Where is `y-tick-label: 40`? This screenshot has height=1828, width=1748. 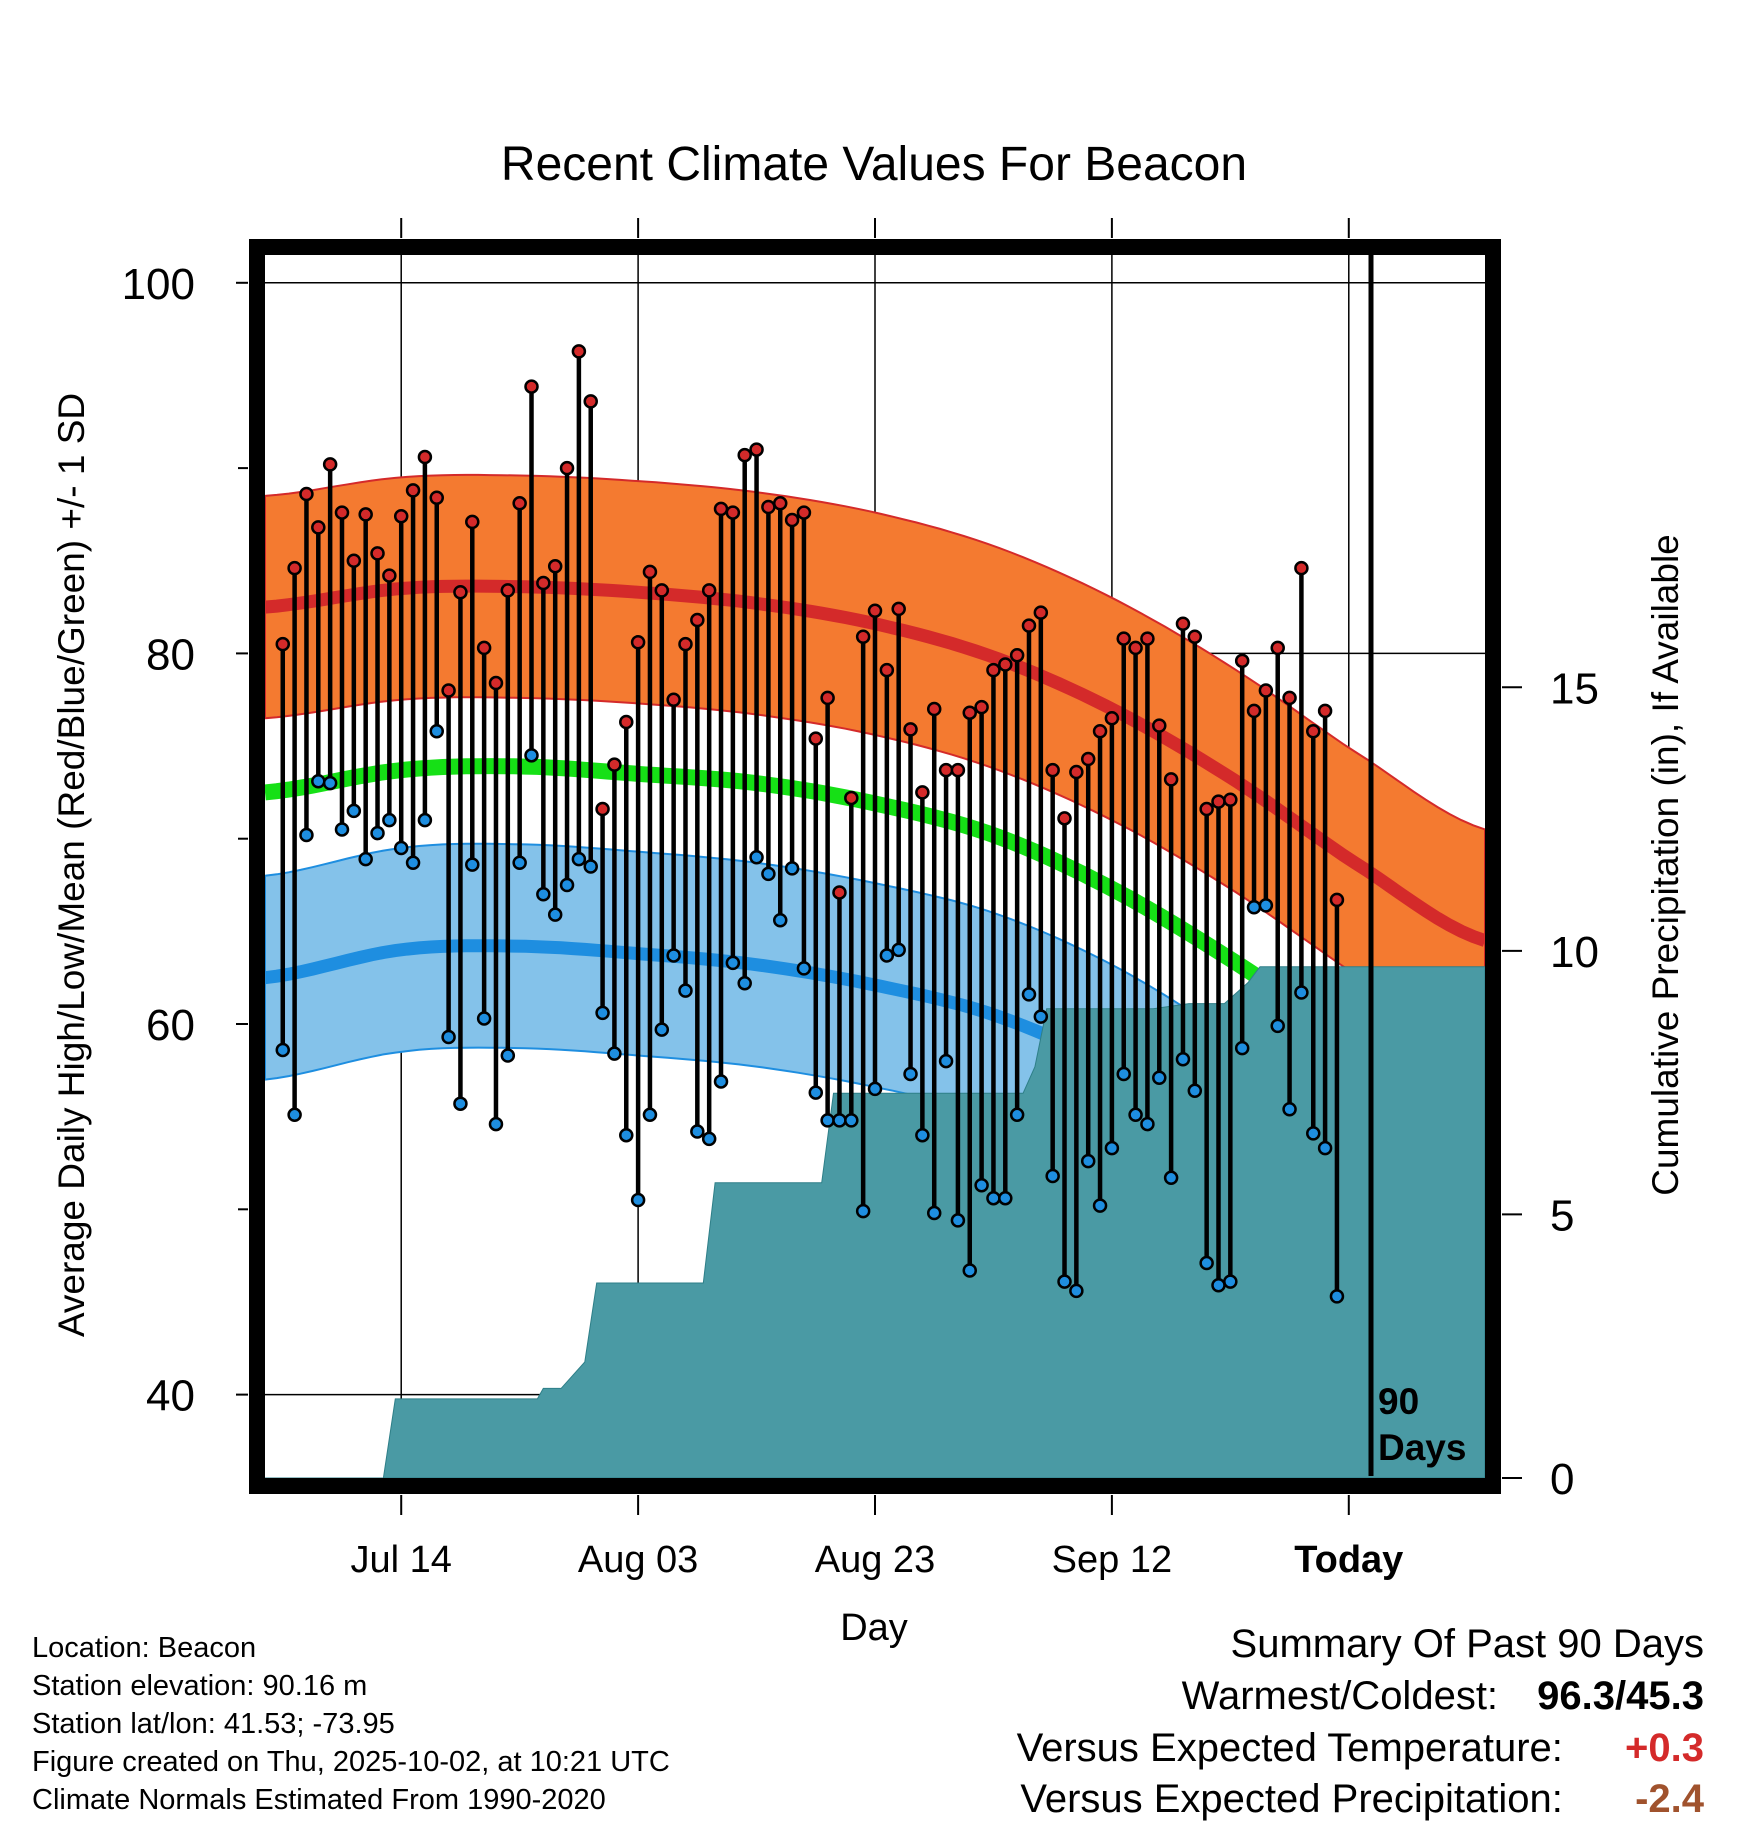 y-tick-label: 40 is located at coordinates (170, 1396).